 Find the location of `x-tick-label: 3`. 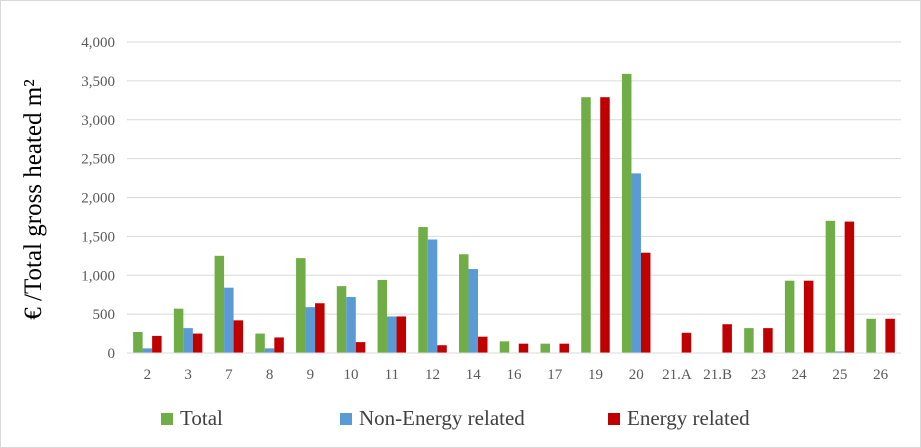

x-tick-label: 3 is located at coordinates (188, 375).